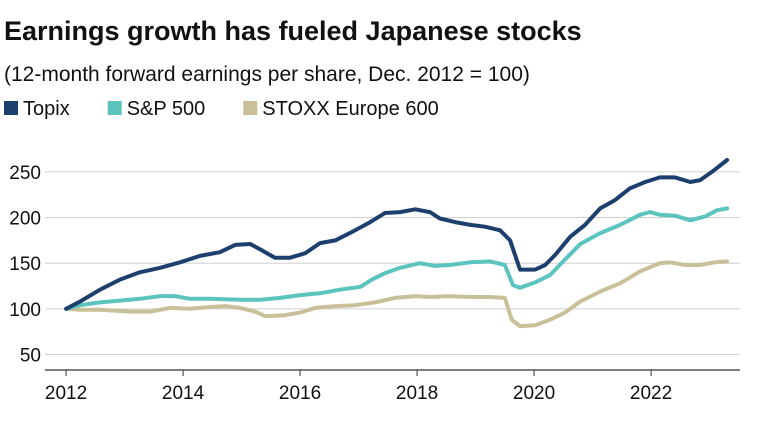 The image size is (769, 434). Describe the element at coordinates (350, 109) in the screenshot. I see `legend-label: STOXX Europe 600` at that location.